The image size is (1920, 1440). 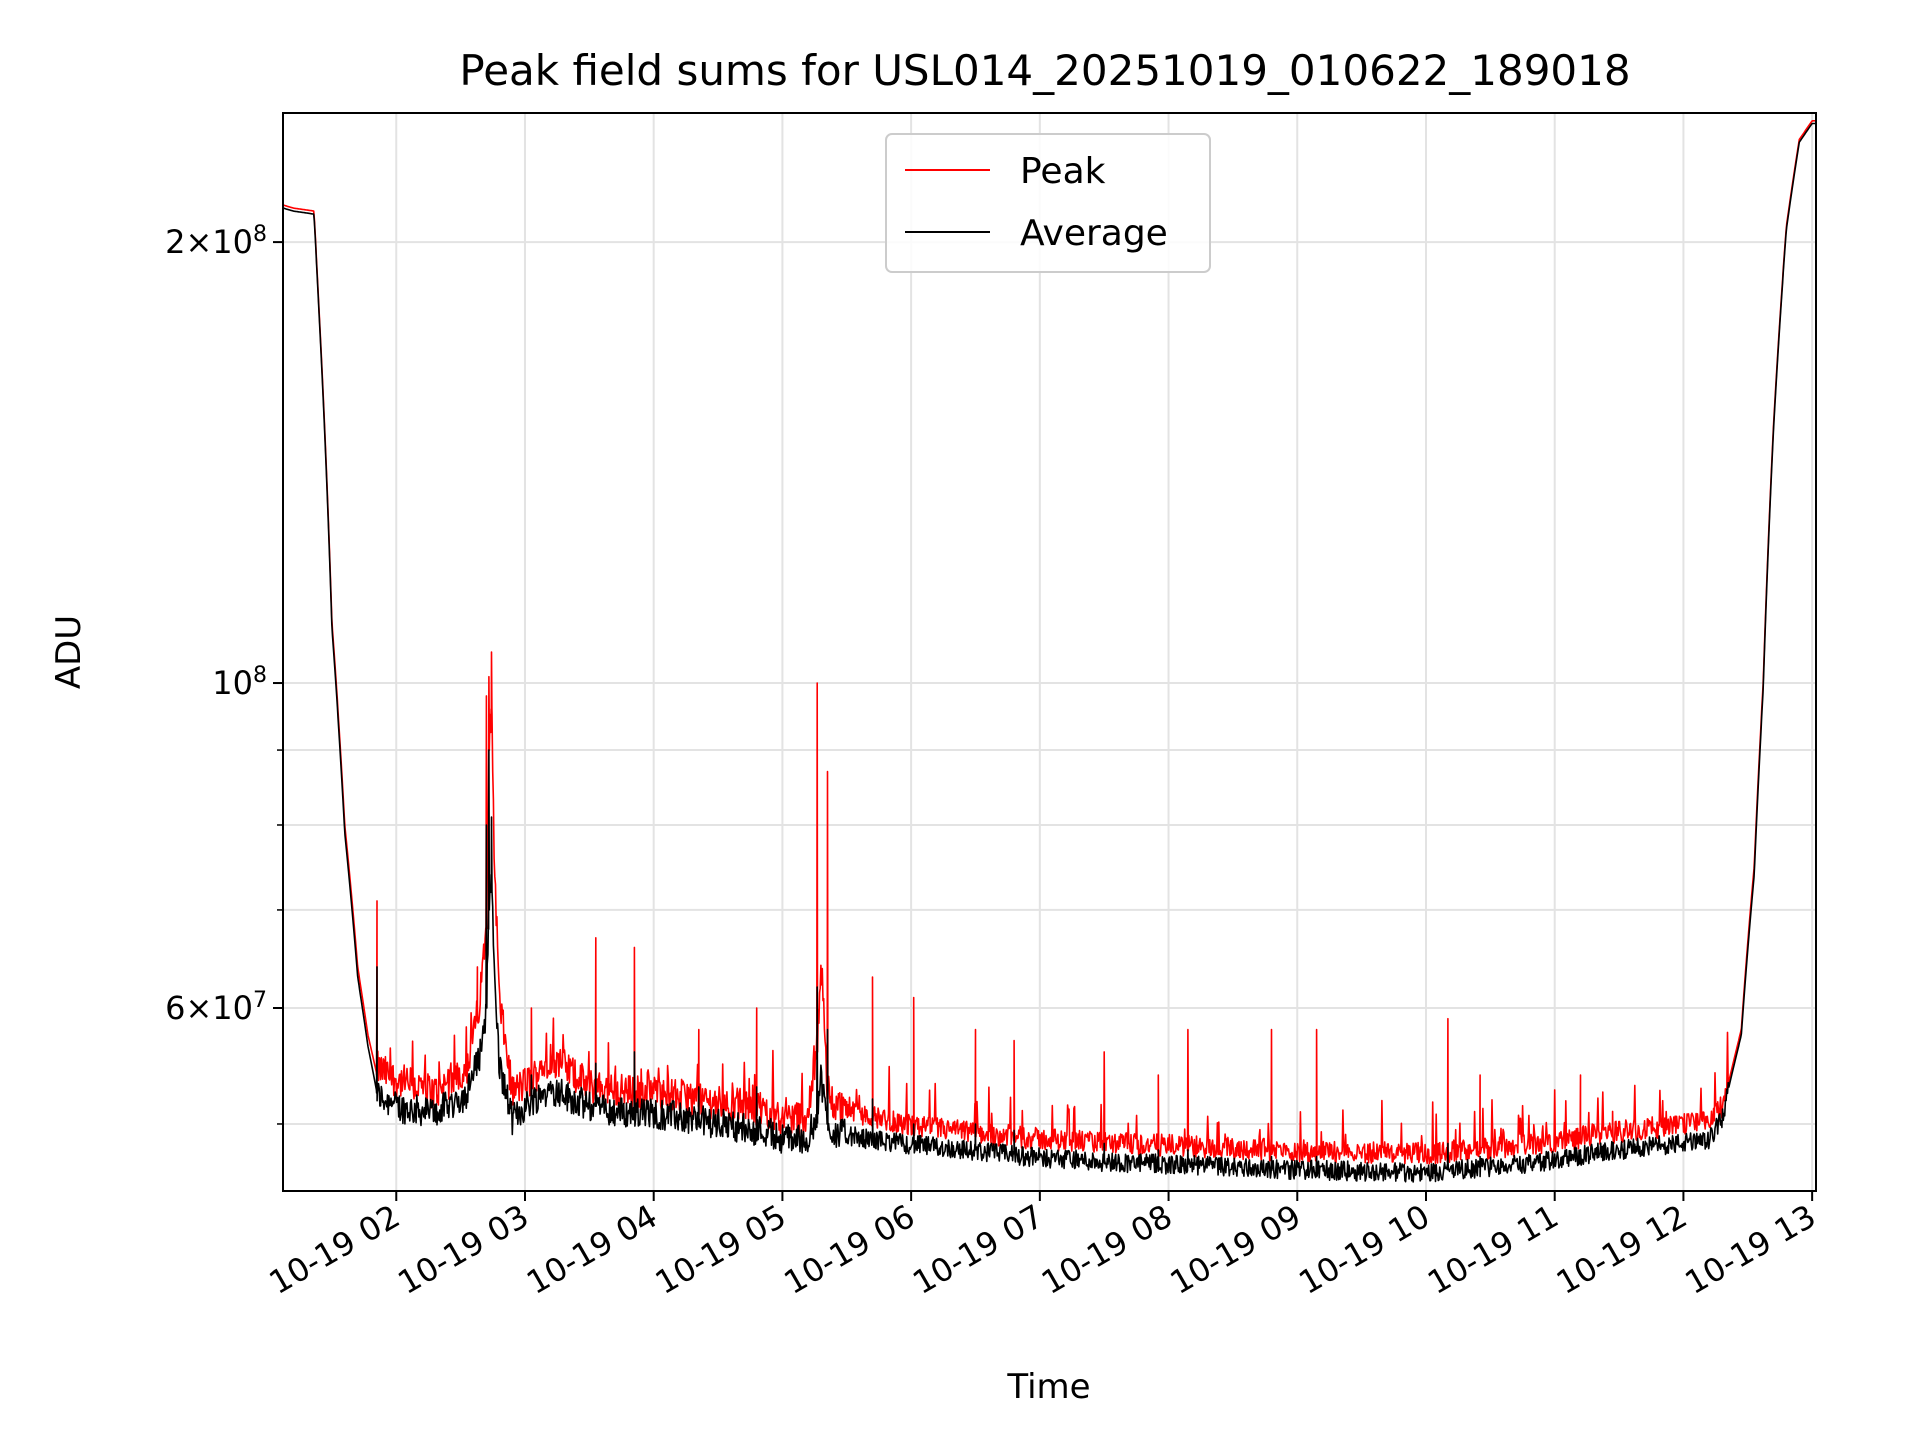 I want to click on x-axis-label: Time, so click(x=1048, y=1387).